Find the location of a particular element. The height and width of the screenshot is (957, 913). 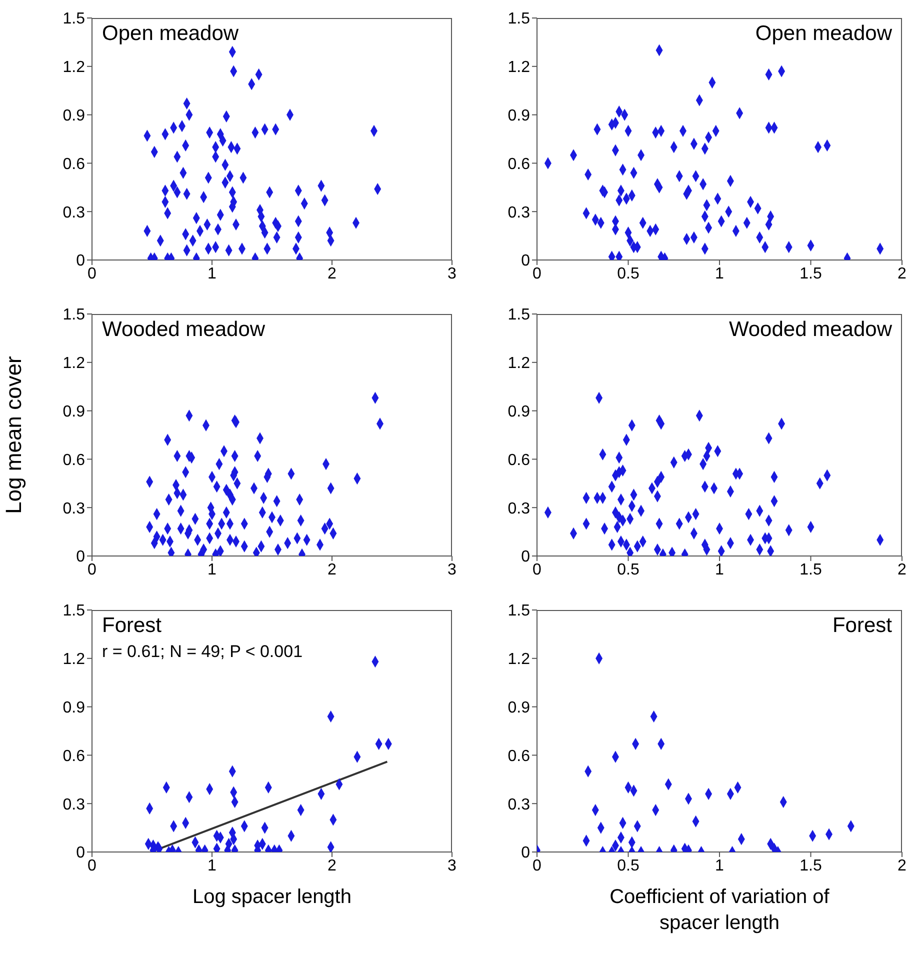

x-axis-title: Coefficient of variation of spacer length is located at coordinates (719, 910).